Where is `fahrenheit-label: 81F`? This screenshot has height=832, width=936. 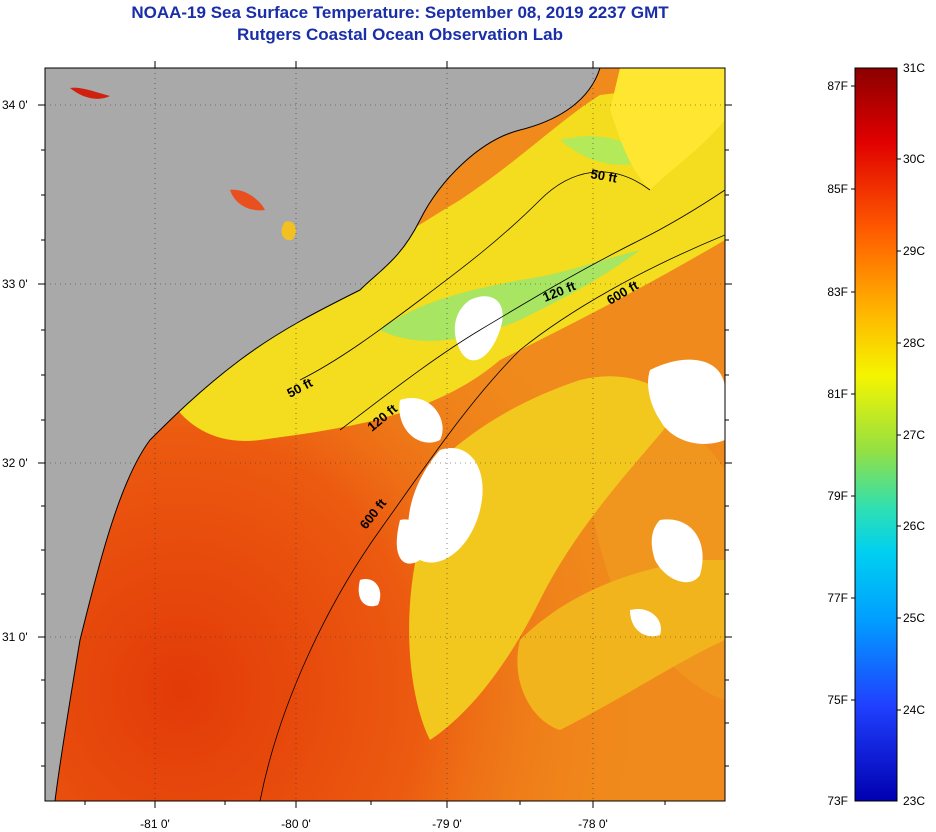
fahrenheit-label: 81F is located at coordinates (837, 394).